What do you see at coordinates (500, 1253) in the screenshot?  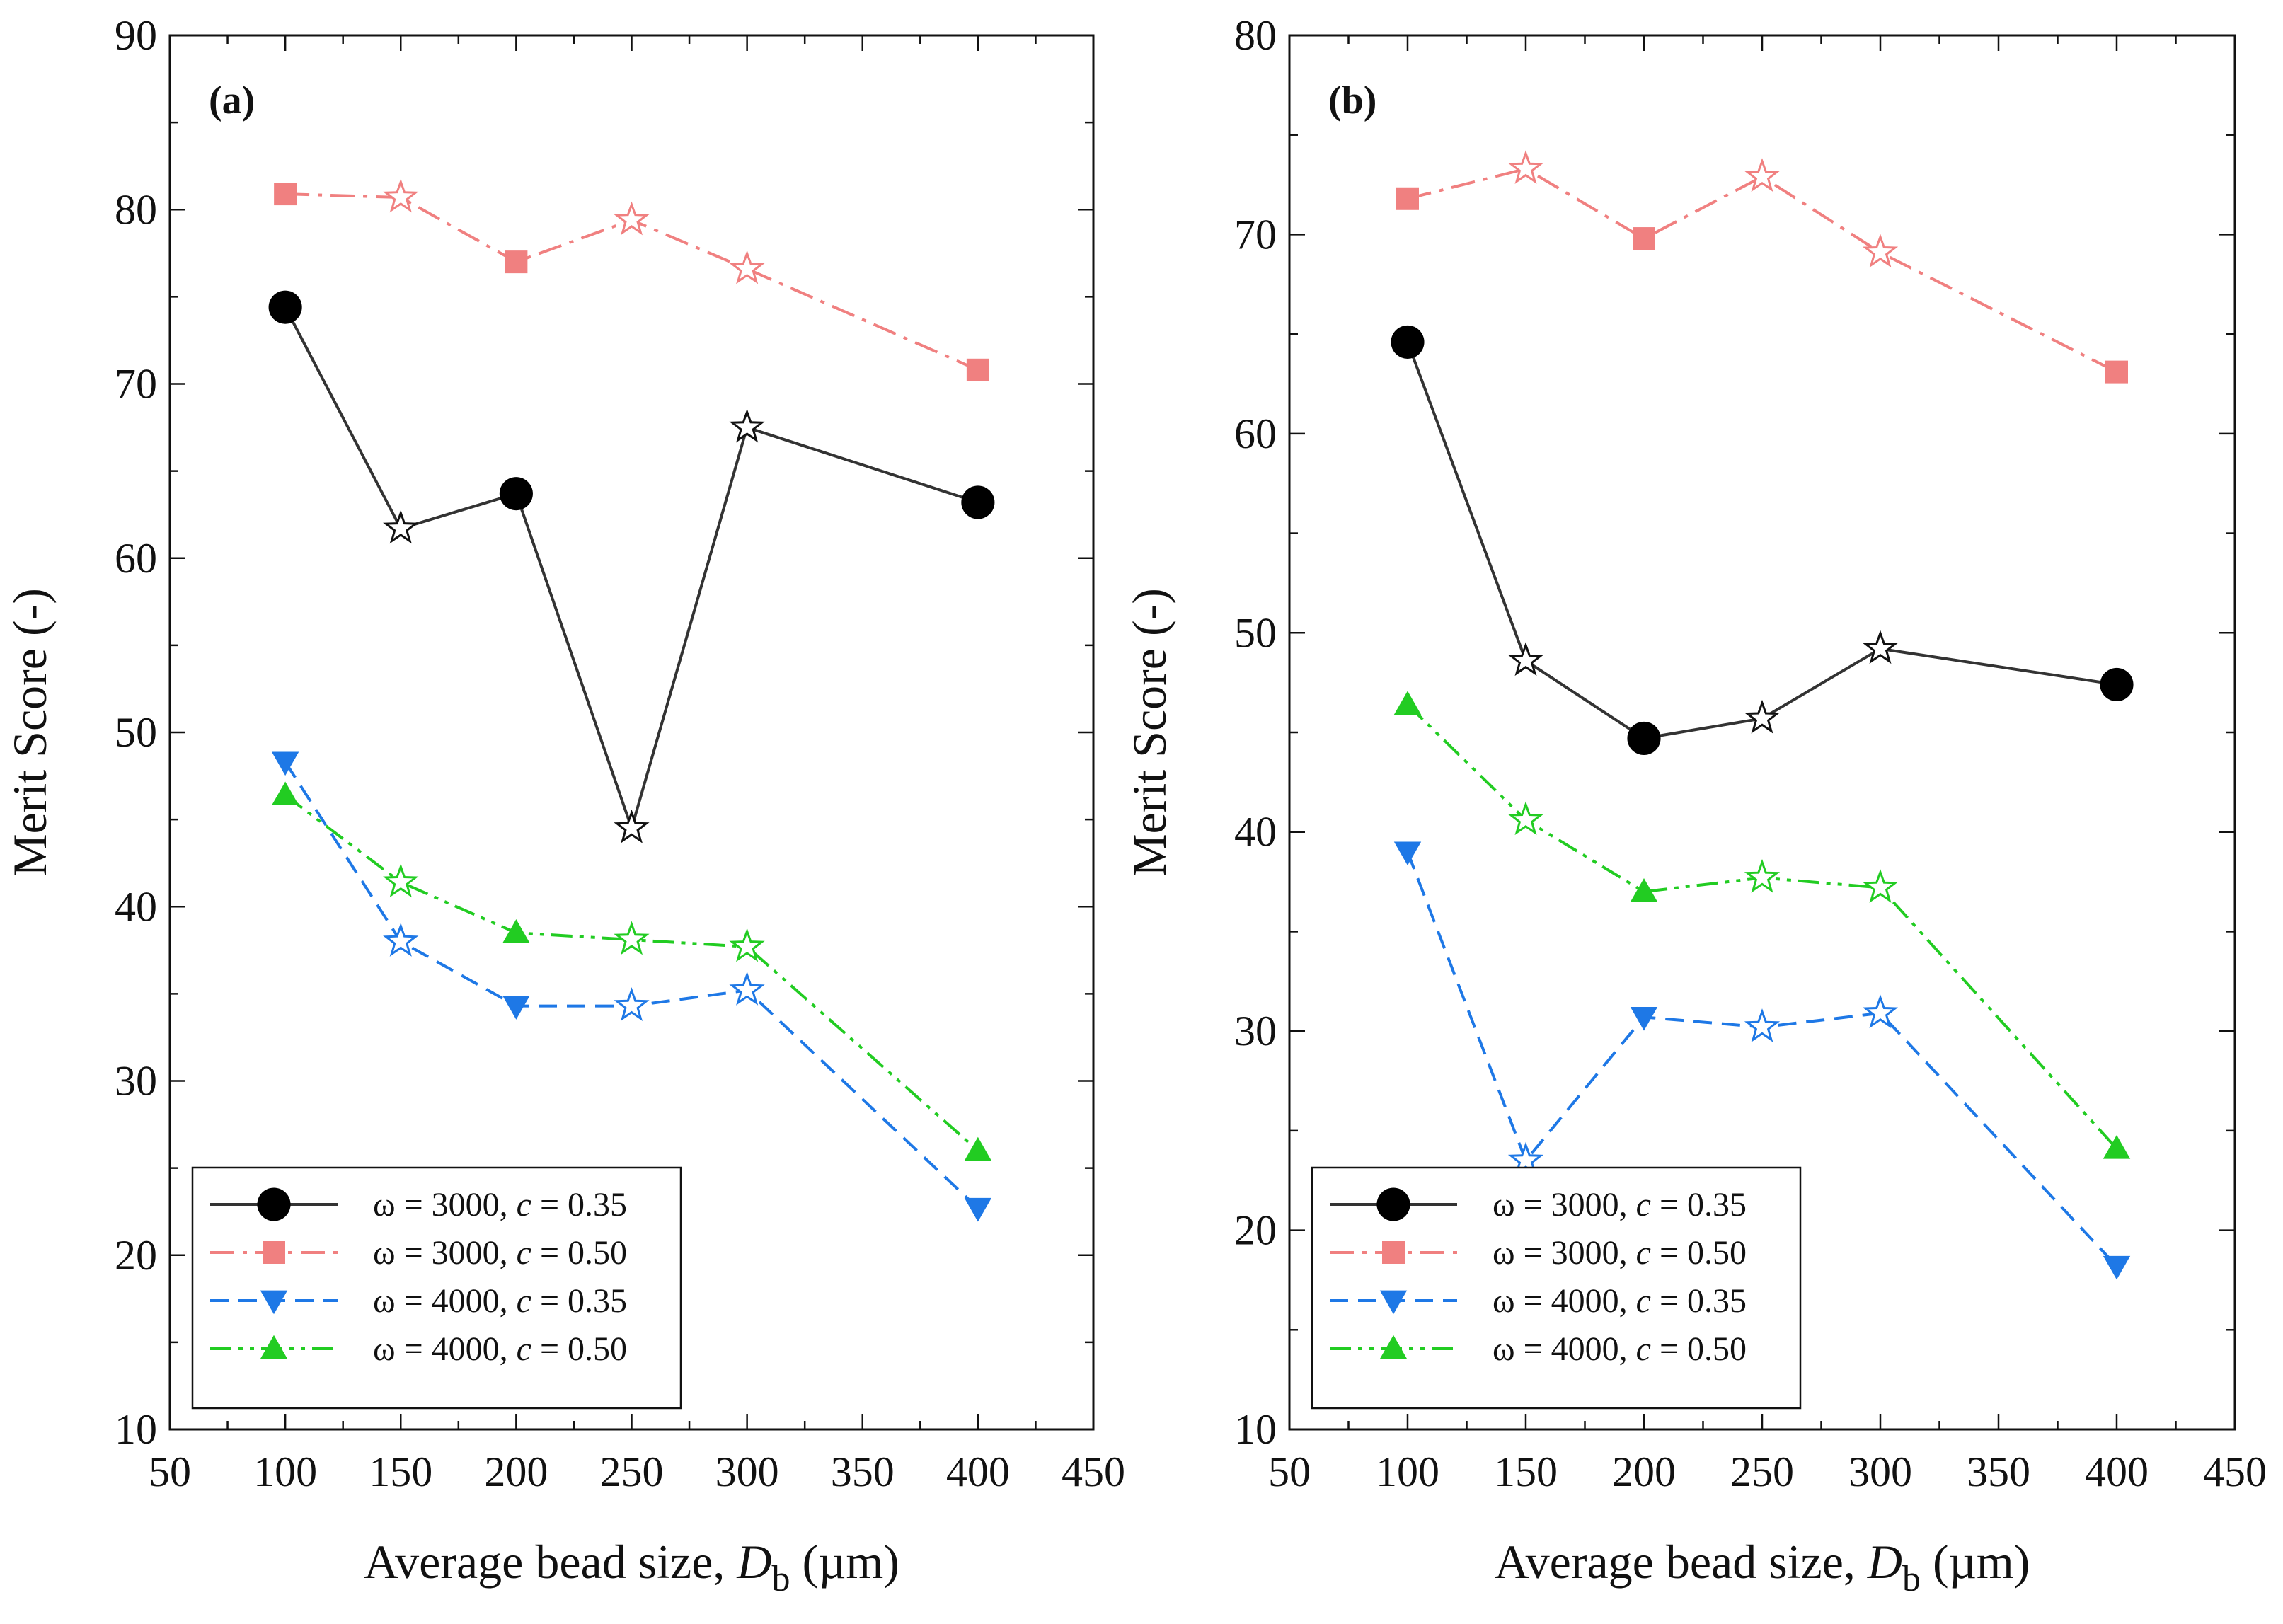 I see `legend-entry: ω = 3000, c = 0.50` at bounding box center [500, 1253].